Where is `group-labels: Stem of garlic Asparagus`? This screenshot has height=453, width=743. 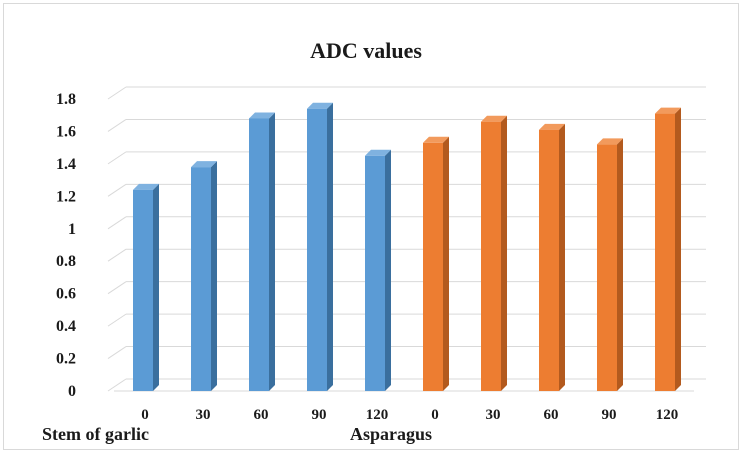
group-labels: Stem of garlic Asparagus is located at coordinates (237, 434).